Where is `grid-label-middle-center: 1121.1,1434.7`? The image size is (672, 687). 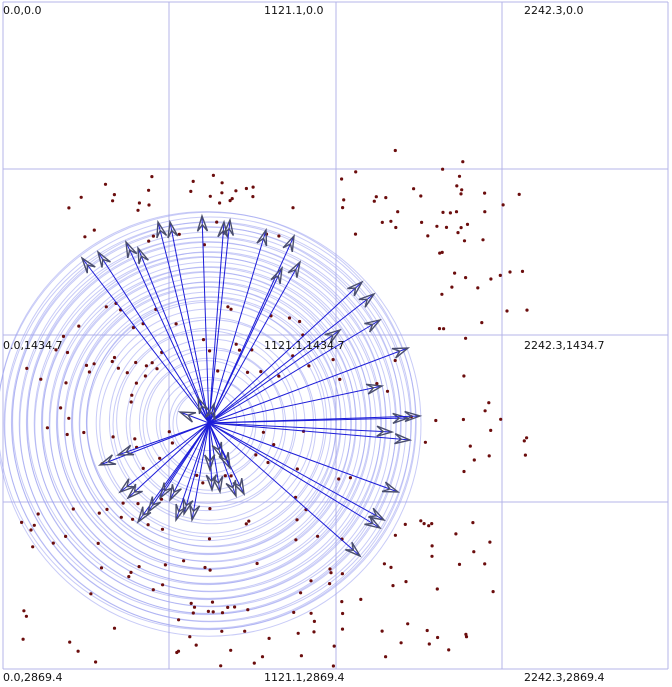 grid-label-middle-center: 1121.1,1434.7 is located at coordinates (304, 345).